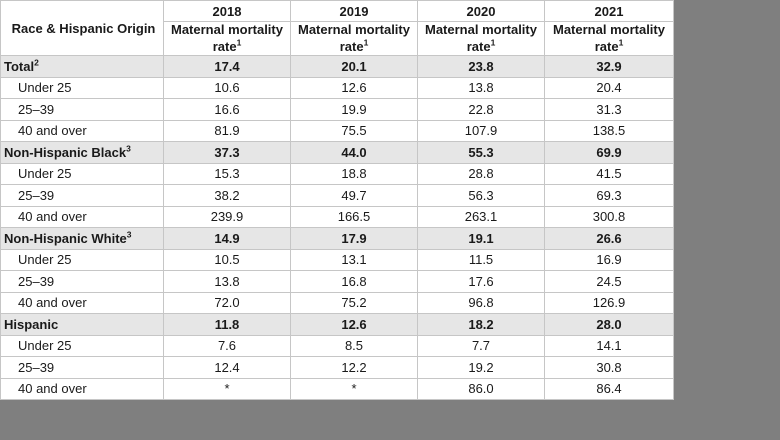 The image size is (780, 440). Describe the element at coordinates (481, 66) in the screenshot. I see `value-cell: 23.8` at that location.